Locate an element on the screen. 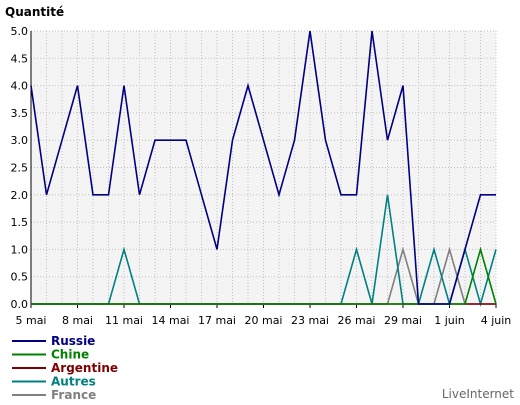 This screenshot has height=405, width=520. x-tick-label: 26 mai is located at coordinates (356, 320).